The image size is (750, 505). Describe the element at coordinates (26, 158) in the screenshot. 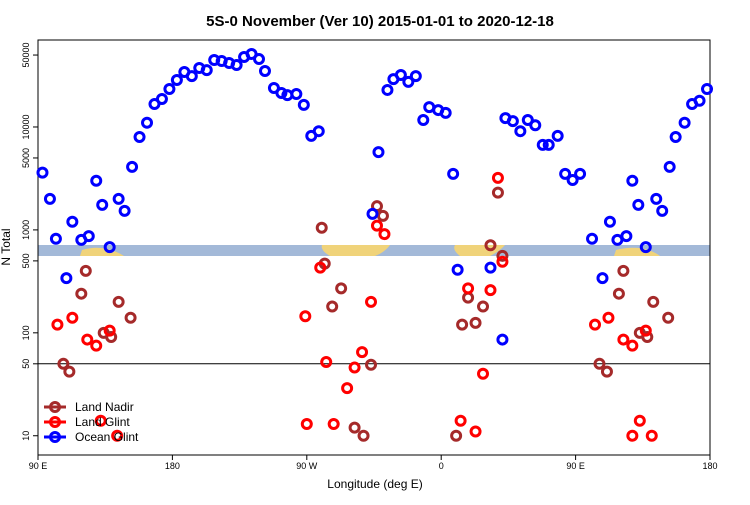

I see `y-tick-label: 5000` at that location.